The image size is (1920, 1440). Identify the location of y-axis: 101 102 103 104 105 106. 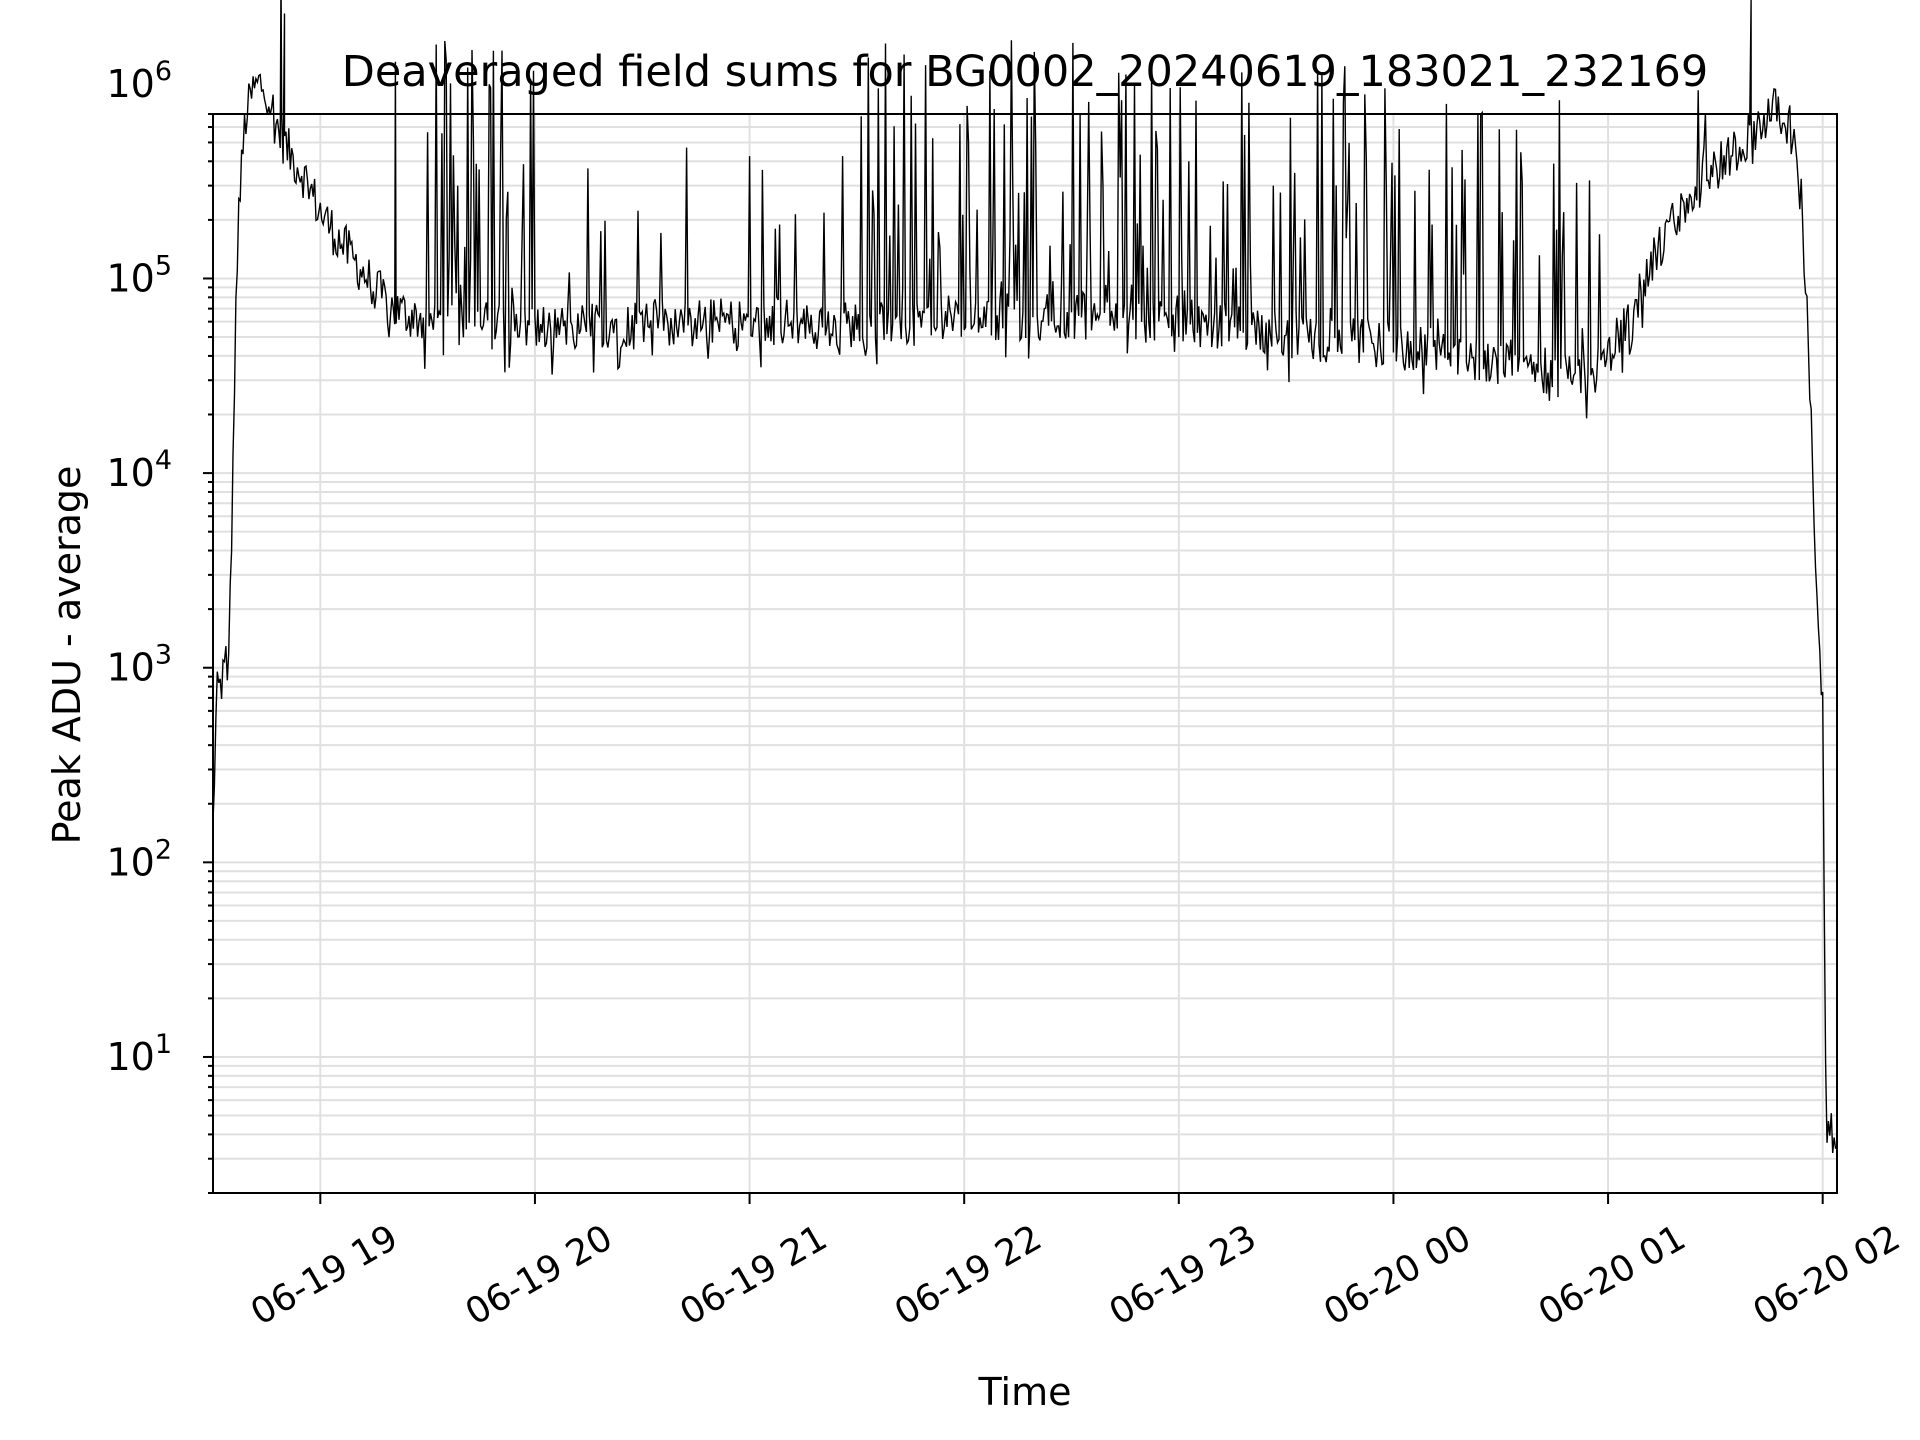
(159, 625).